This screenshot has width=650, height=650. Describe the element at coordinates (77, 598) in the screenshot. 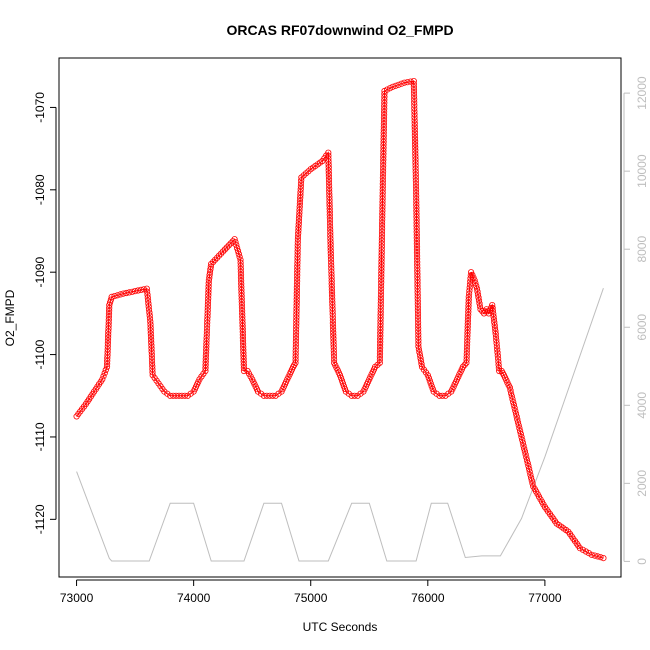

I see `x-tick-label: 73000` at that location.